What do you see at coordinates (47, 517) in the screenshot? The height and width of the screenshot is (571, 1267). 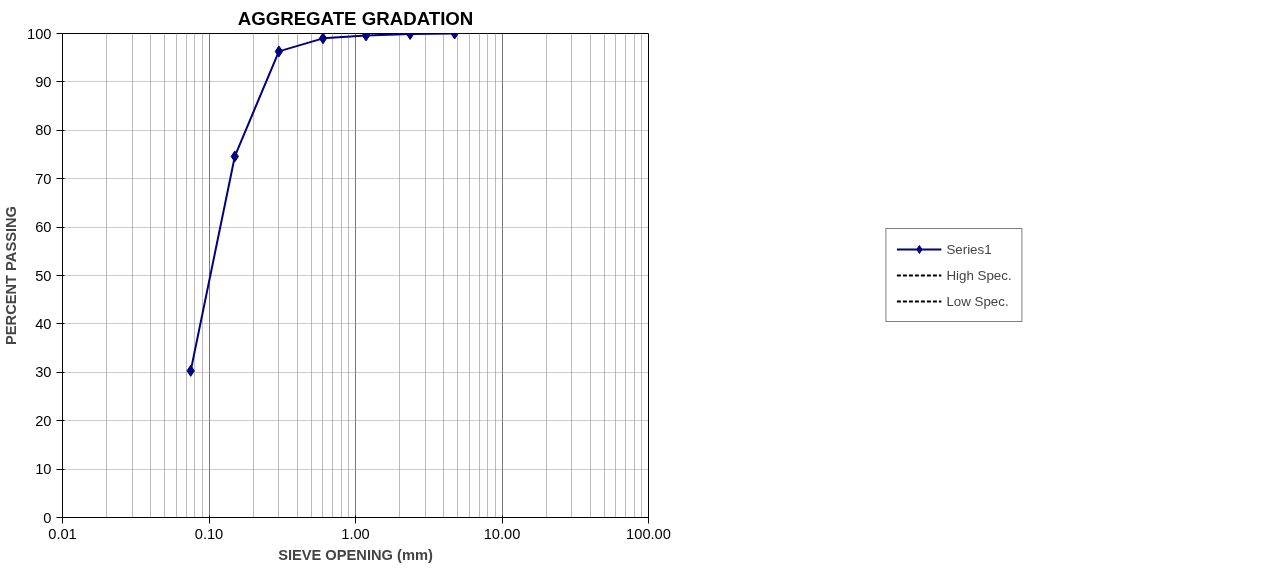 I see `y-tick-label: 0` at bounding box center [47, 517].